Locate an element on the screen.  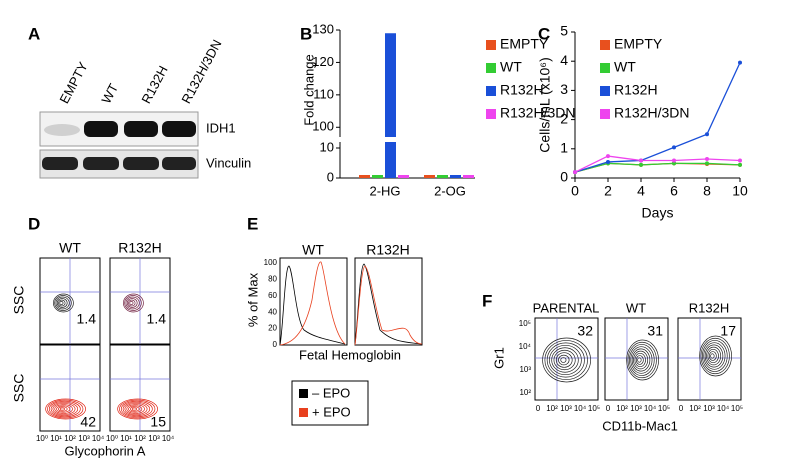
x-tick-label: 2 is located at coordinates (608, 191).